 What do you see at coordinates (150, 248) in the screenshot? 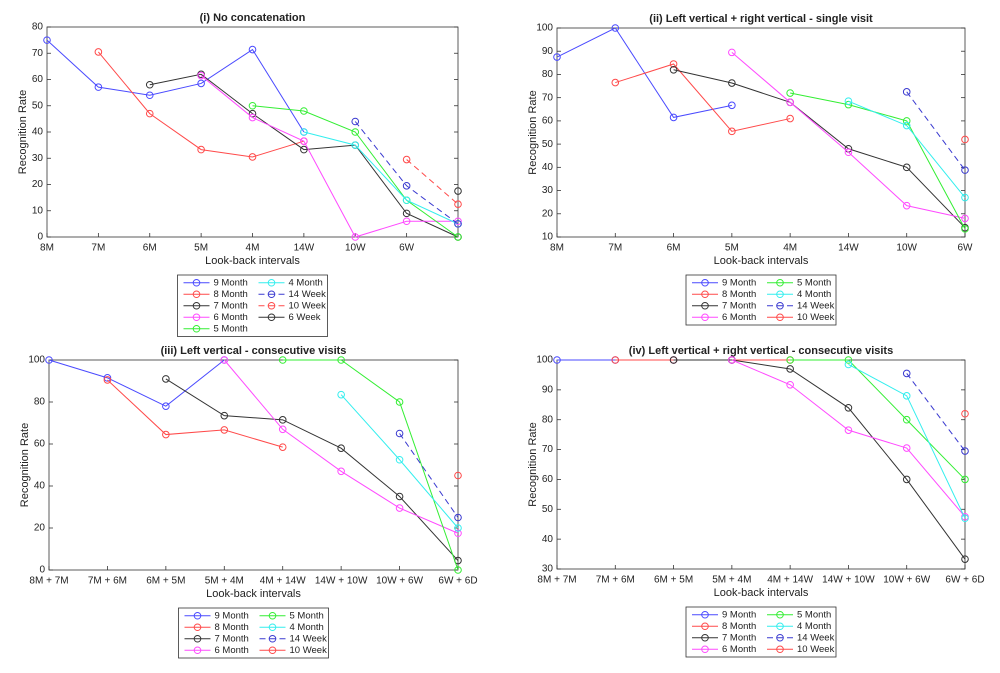
I see `x-tick-label: 6M` at bounding box center [150, 248].